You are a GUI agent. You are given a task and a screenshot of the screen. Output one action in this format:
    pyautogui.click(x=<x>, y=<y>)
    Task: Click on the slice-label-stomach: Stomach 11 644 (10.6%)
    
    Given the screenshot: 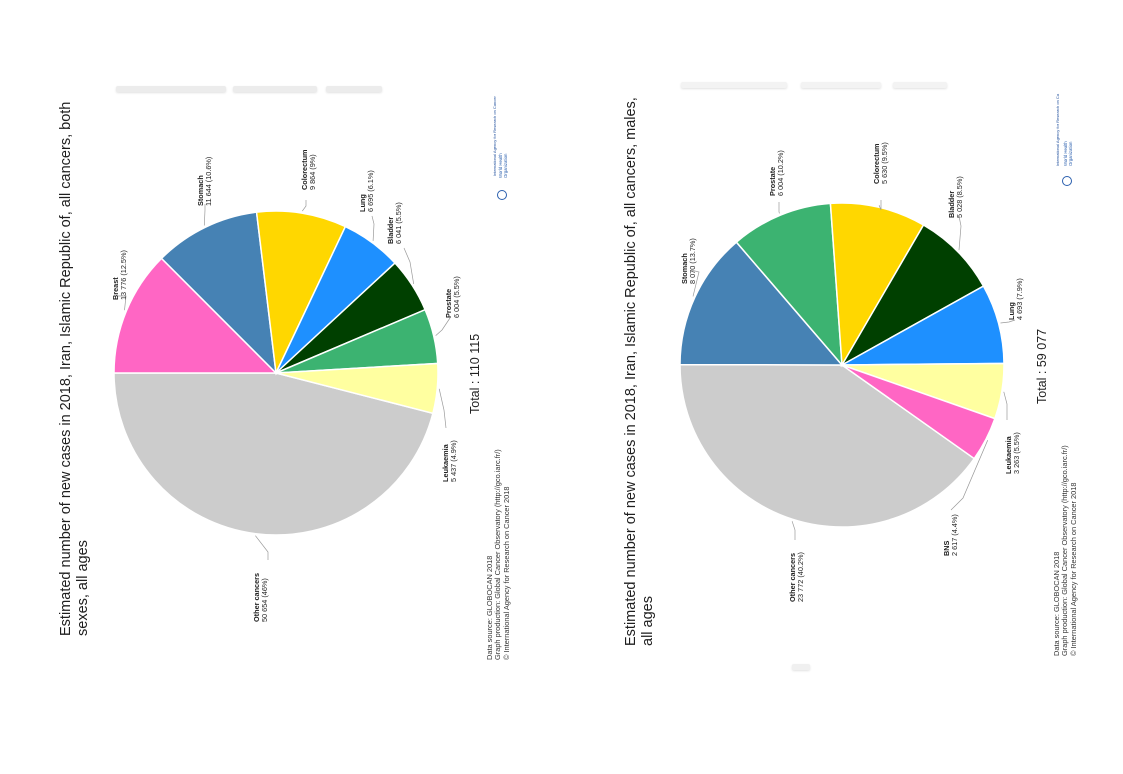 What is the action you would take?
    pyautogui.click(x=205, y=181)
    